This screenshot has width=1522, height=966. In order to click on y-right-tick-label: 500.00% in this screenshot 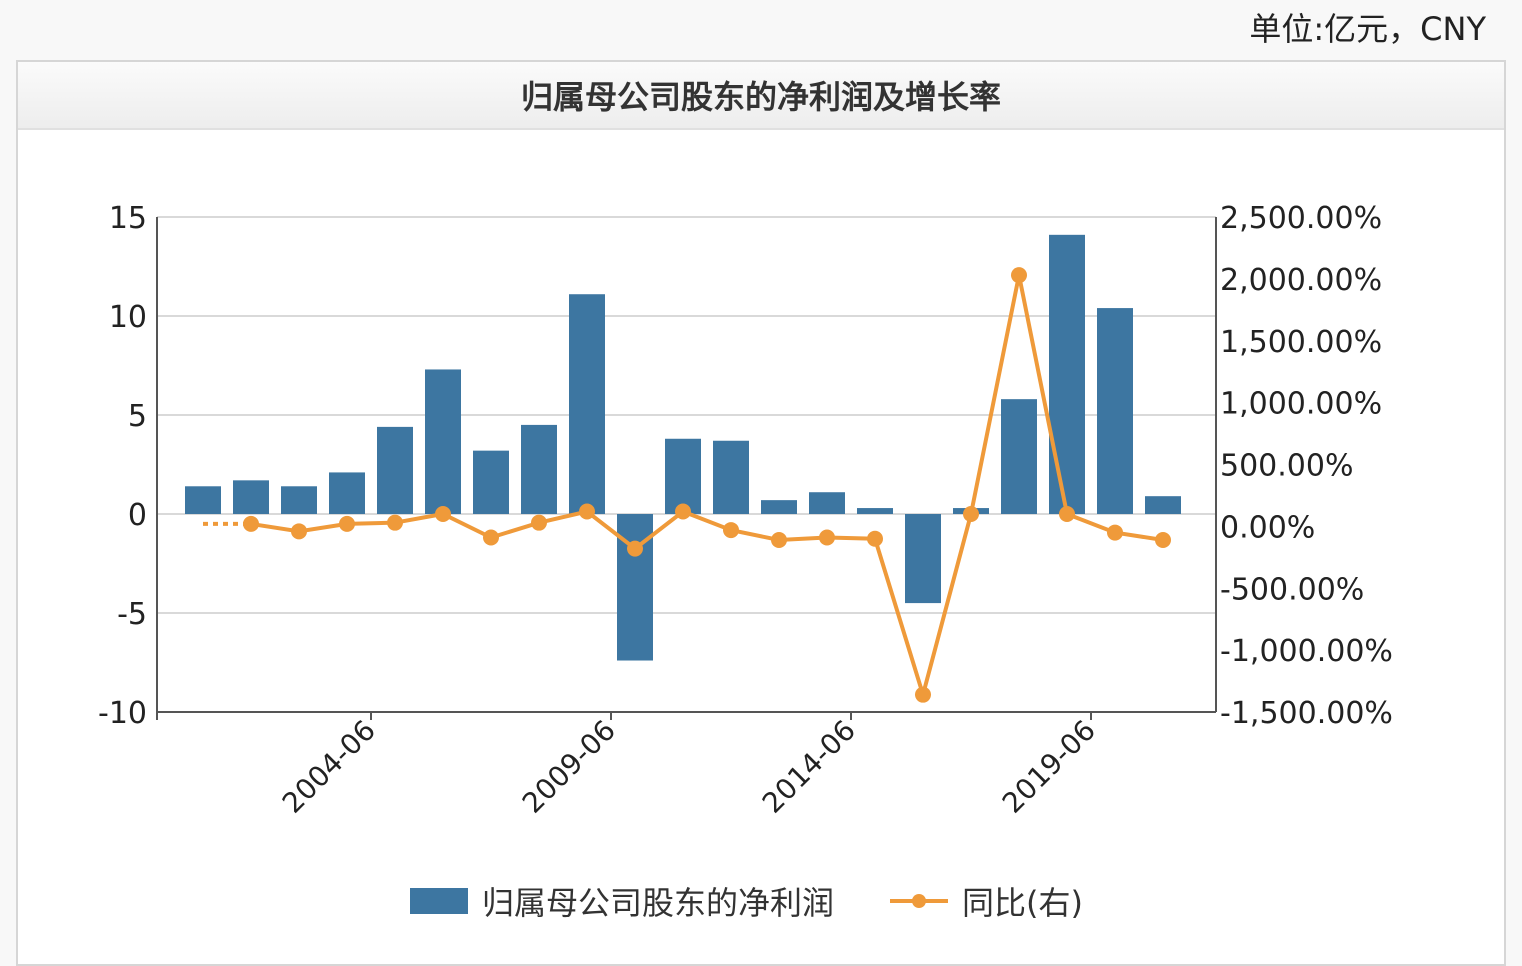, I will do `click(1286, 466)`.